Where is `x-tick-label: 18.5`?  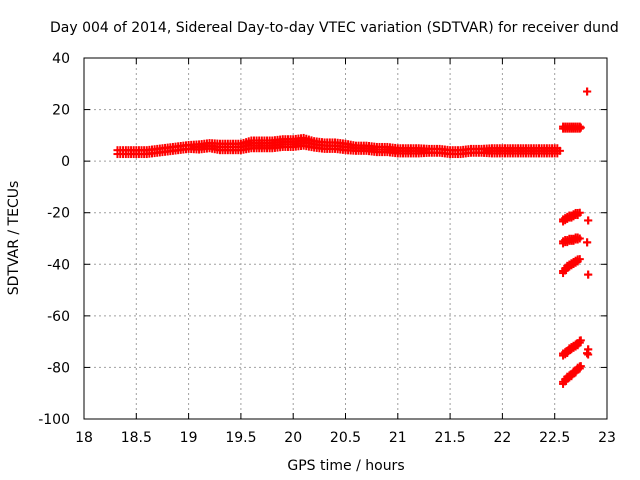
x-tick-label: 18.5 is located at coordinates (136, 438).